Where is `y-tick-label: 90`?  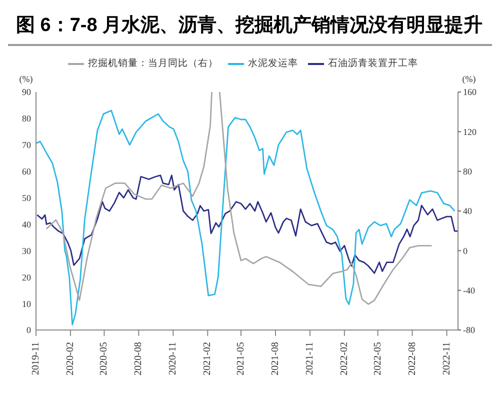
y-tick-label: 90 is located at coordinates (27, 92).